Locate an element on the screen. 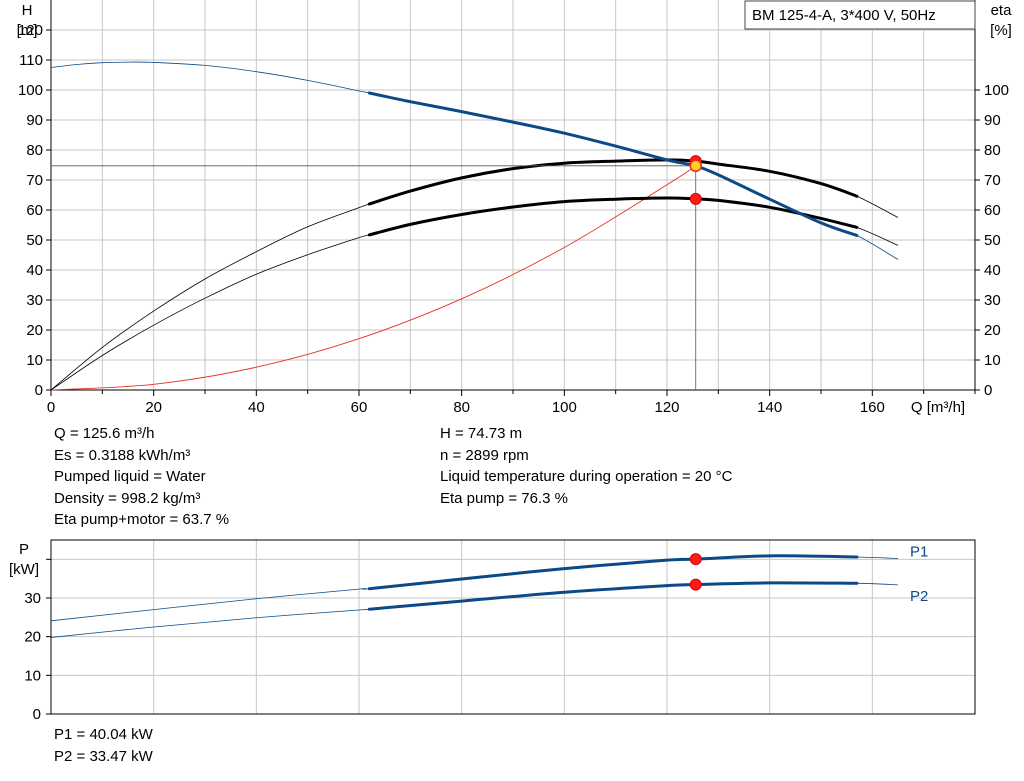  y-tick-label: 0 is located at coordinates (39, 390).